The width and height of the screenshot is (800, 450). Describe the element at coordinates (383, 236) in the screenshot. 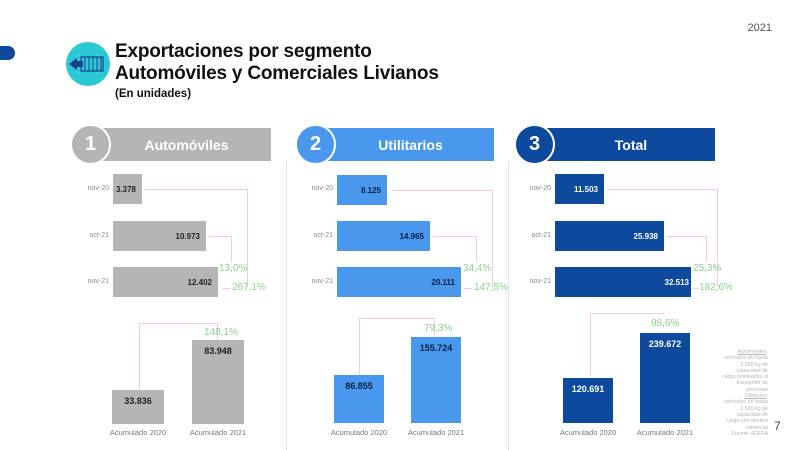

I see `bar-oct-21: 14.965` at that location.